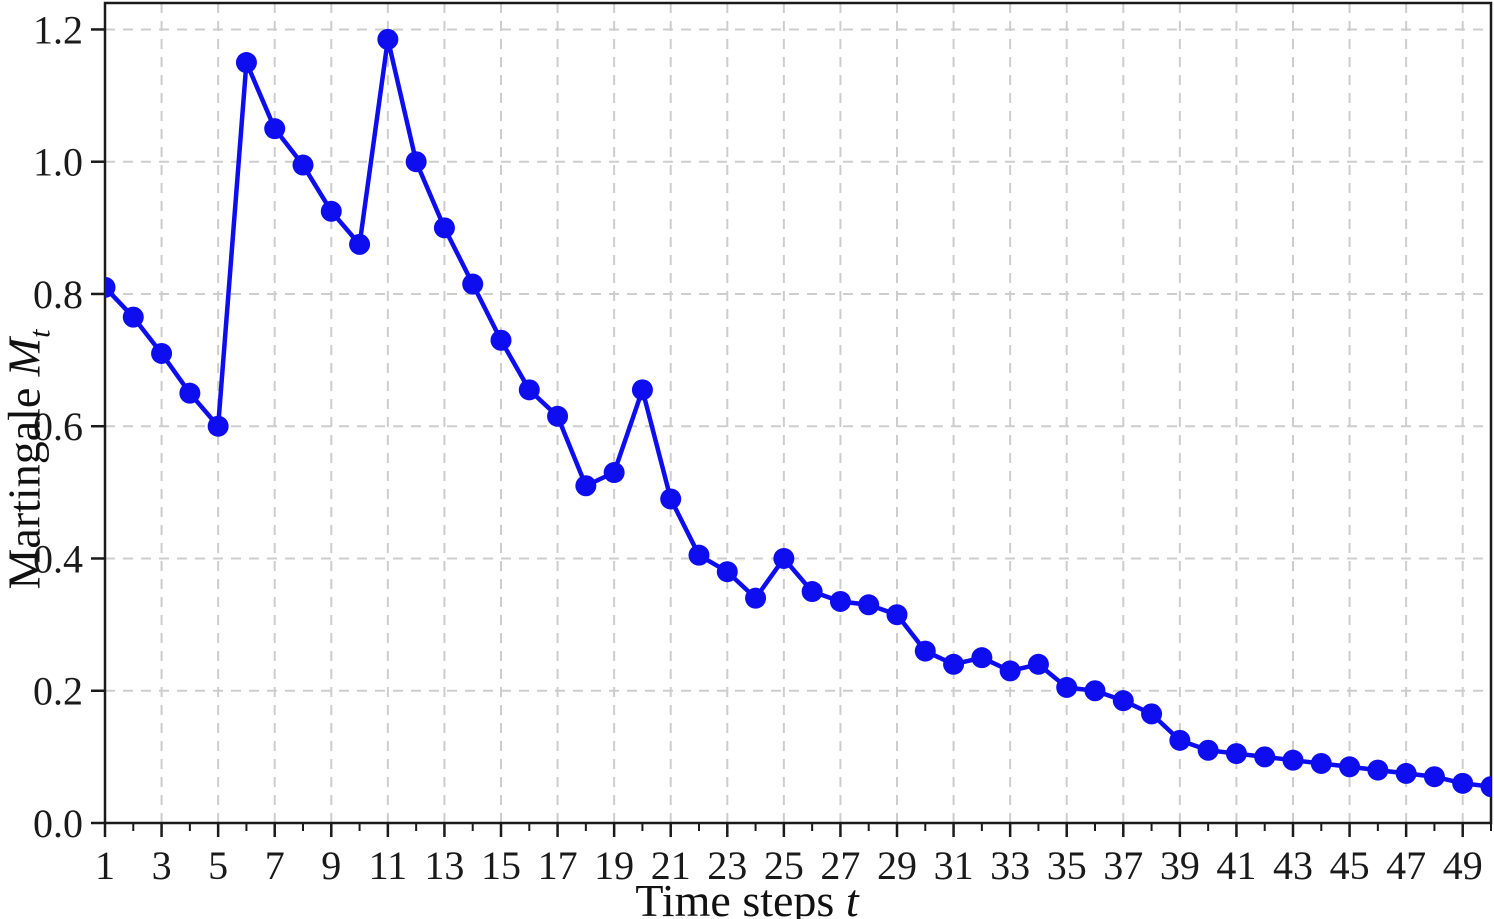 The height and width of the screenshot is (919, 1494). I want to click on x-tick-label: 39, so click(1180, 865).